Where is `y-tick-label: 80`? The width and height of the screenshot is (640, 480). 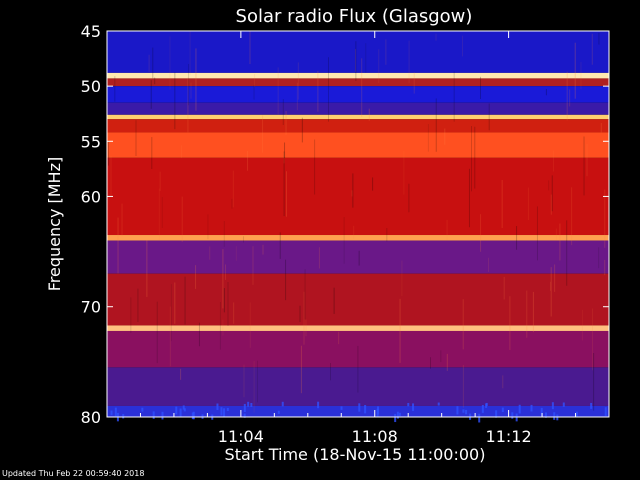 y-tick-label: 80 is located at coordinates (91, 417).